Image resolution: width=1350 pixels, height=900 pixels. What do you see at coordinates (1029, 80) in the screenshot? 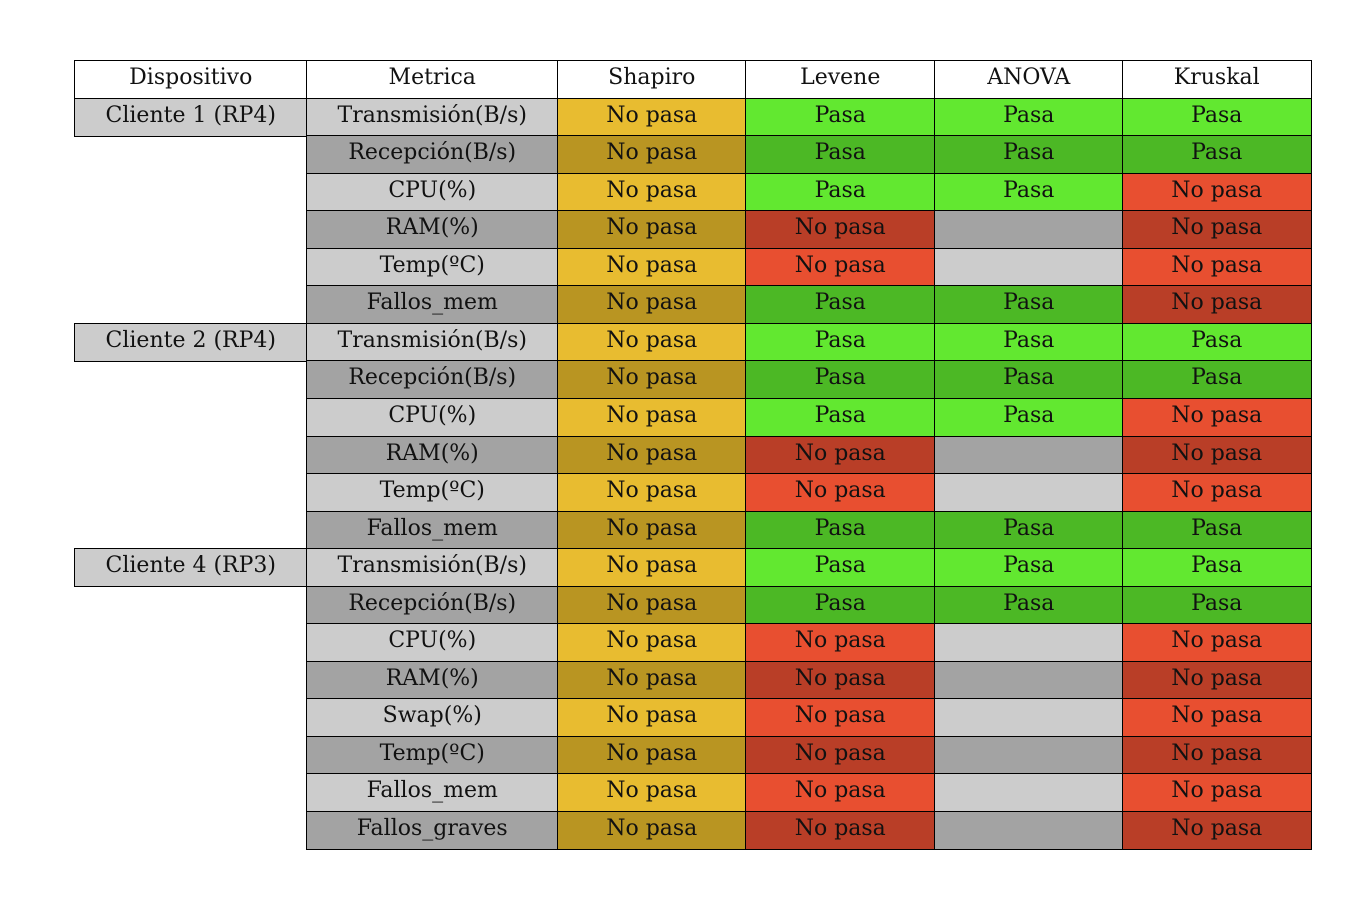
I see `header-anova: ANOVA` at bounding box center [1029, 80].